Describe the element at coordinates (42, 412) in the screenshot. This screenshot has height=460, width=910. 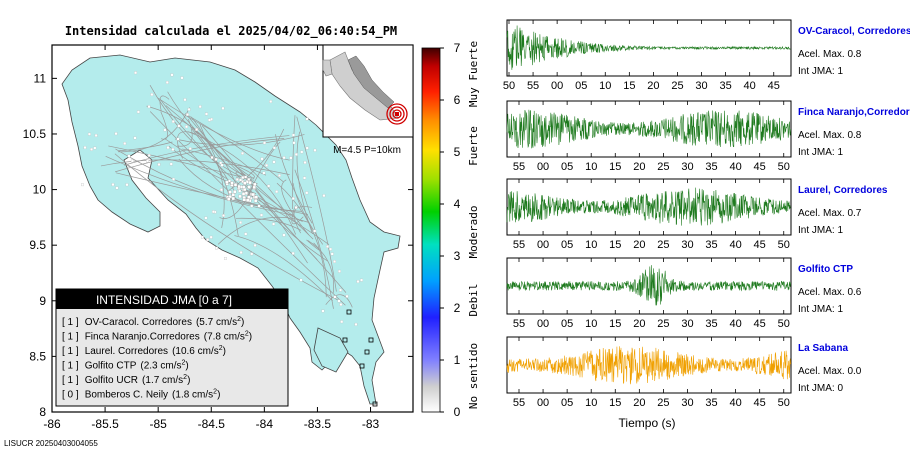
I see `map-y-tick-label: 8` at that location.